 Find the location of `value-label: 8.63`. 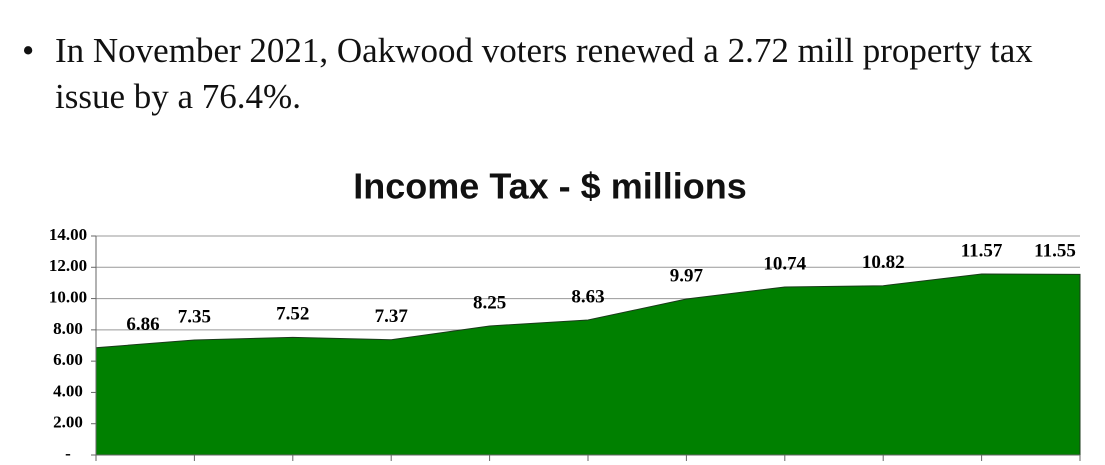

value-label: 8.63 is located at coordinates (587, 296).